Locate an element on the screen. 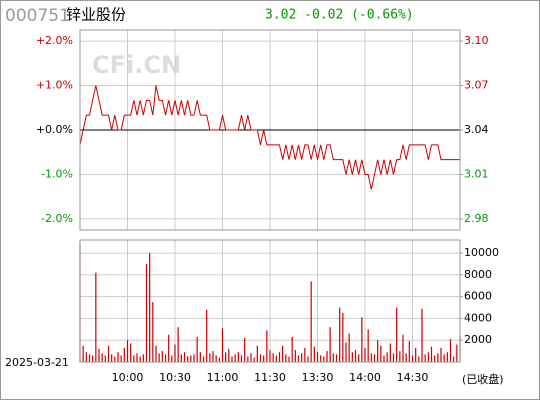 The image size is (540, 400). y-tick-label: -1.0% is located at coordinates (57, 173).